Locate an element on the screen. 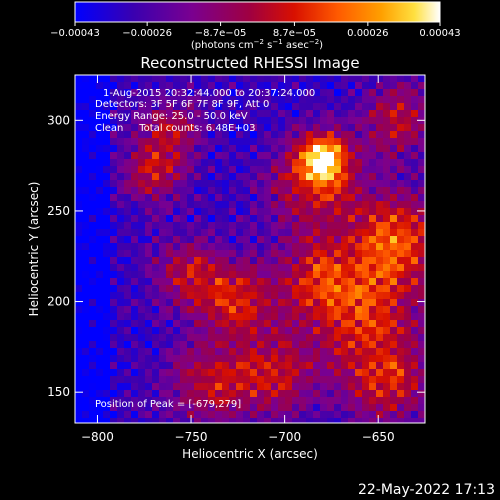 The width and height of the screenshot is (500, 500). colorbar-tick-label: −0.00043 is located at coordinates (75, 33).